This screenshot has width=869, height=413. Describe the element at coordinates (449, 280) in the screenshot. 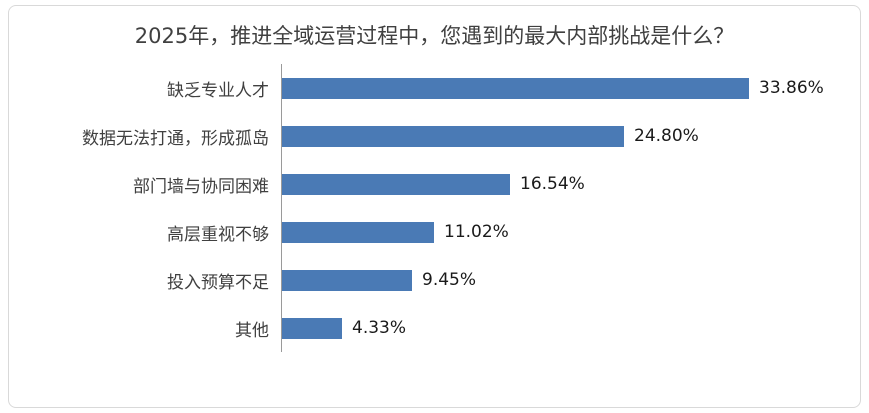

I see `value-label: 9.45%` at that location.